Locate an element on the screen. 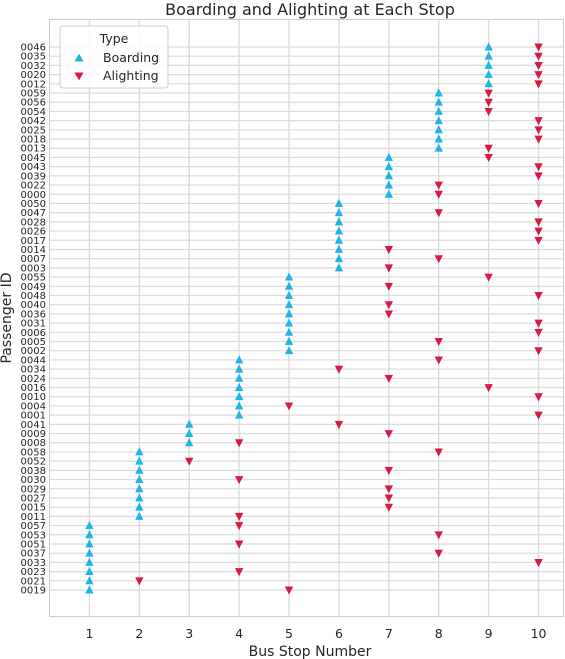 The image size is (565, 659). y-tick-label: 0029 is located at coordinates (33, 489).